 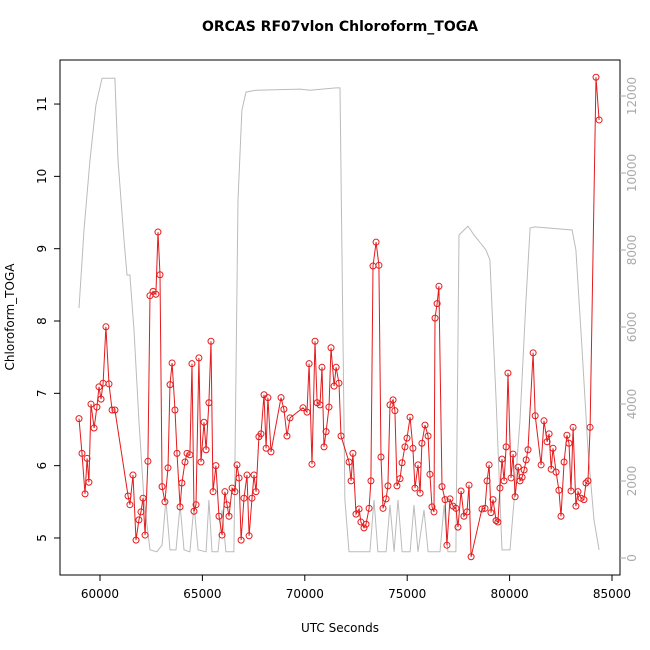 What do you see at coordinates (632, 404) in the screenshot?
I see `y2-tick-label: 4000` at bounding box center [632, 404].